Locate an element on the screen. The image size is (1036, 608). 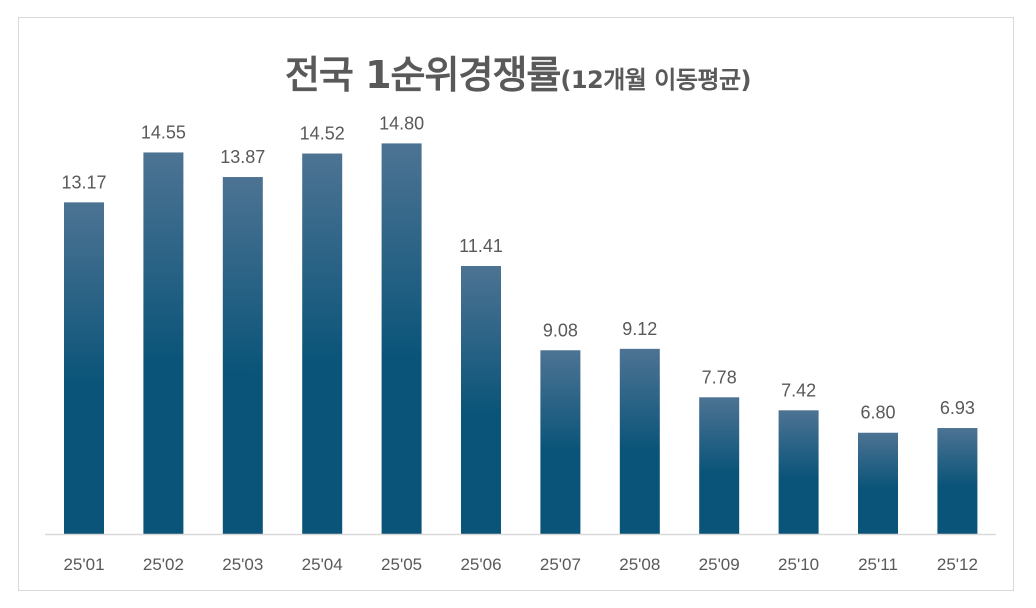
bar-25'02 is located at coordinates (163, 343).